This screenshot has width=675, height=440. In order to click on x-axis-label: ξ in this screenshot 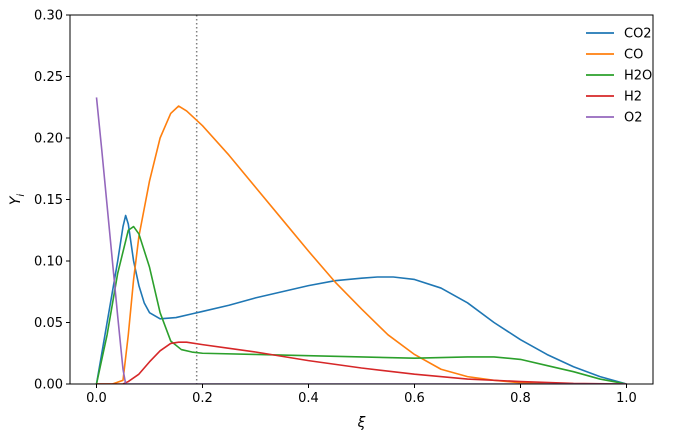, I will do `click(361, 423)`.